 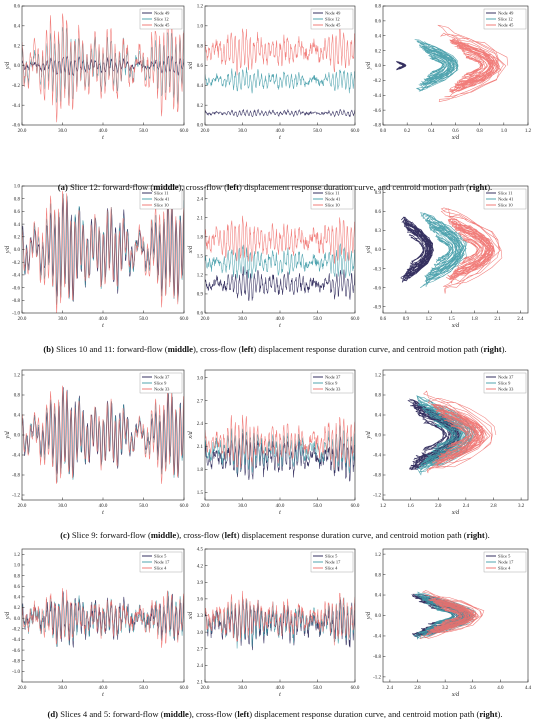 What do you see at coordinates (401, 65) in the screenshot?
I see `series-node-49-line` at bounding box center [401, 65].